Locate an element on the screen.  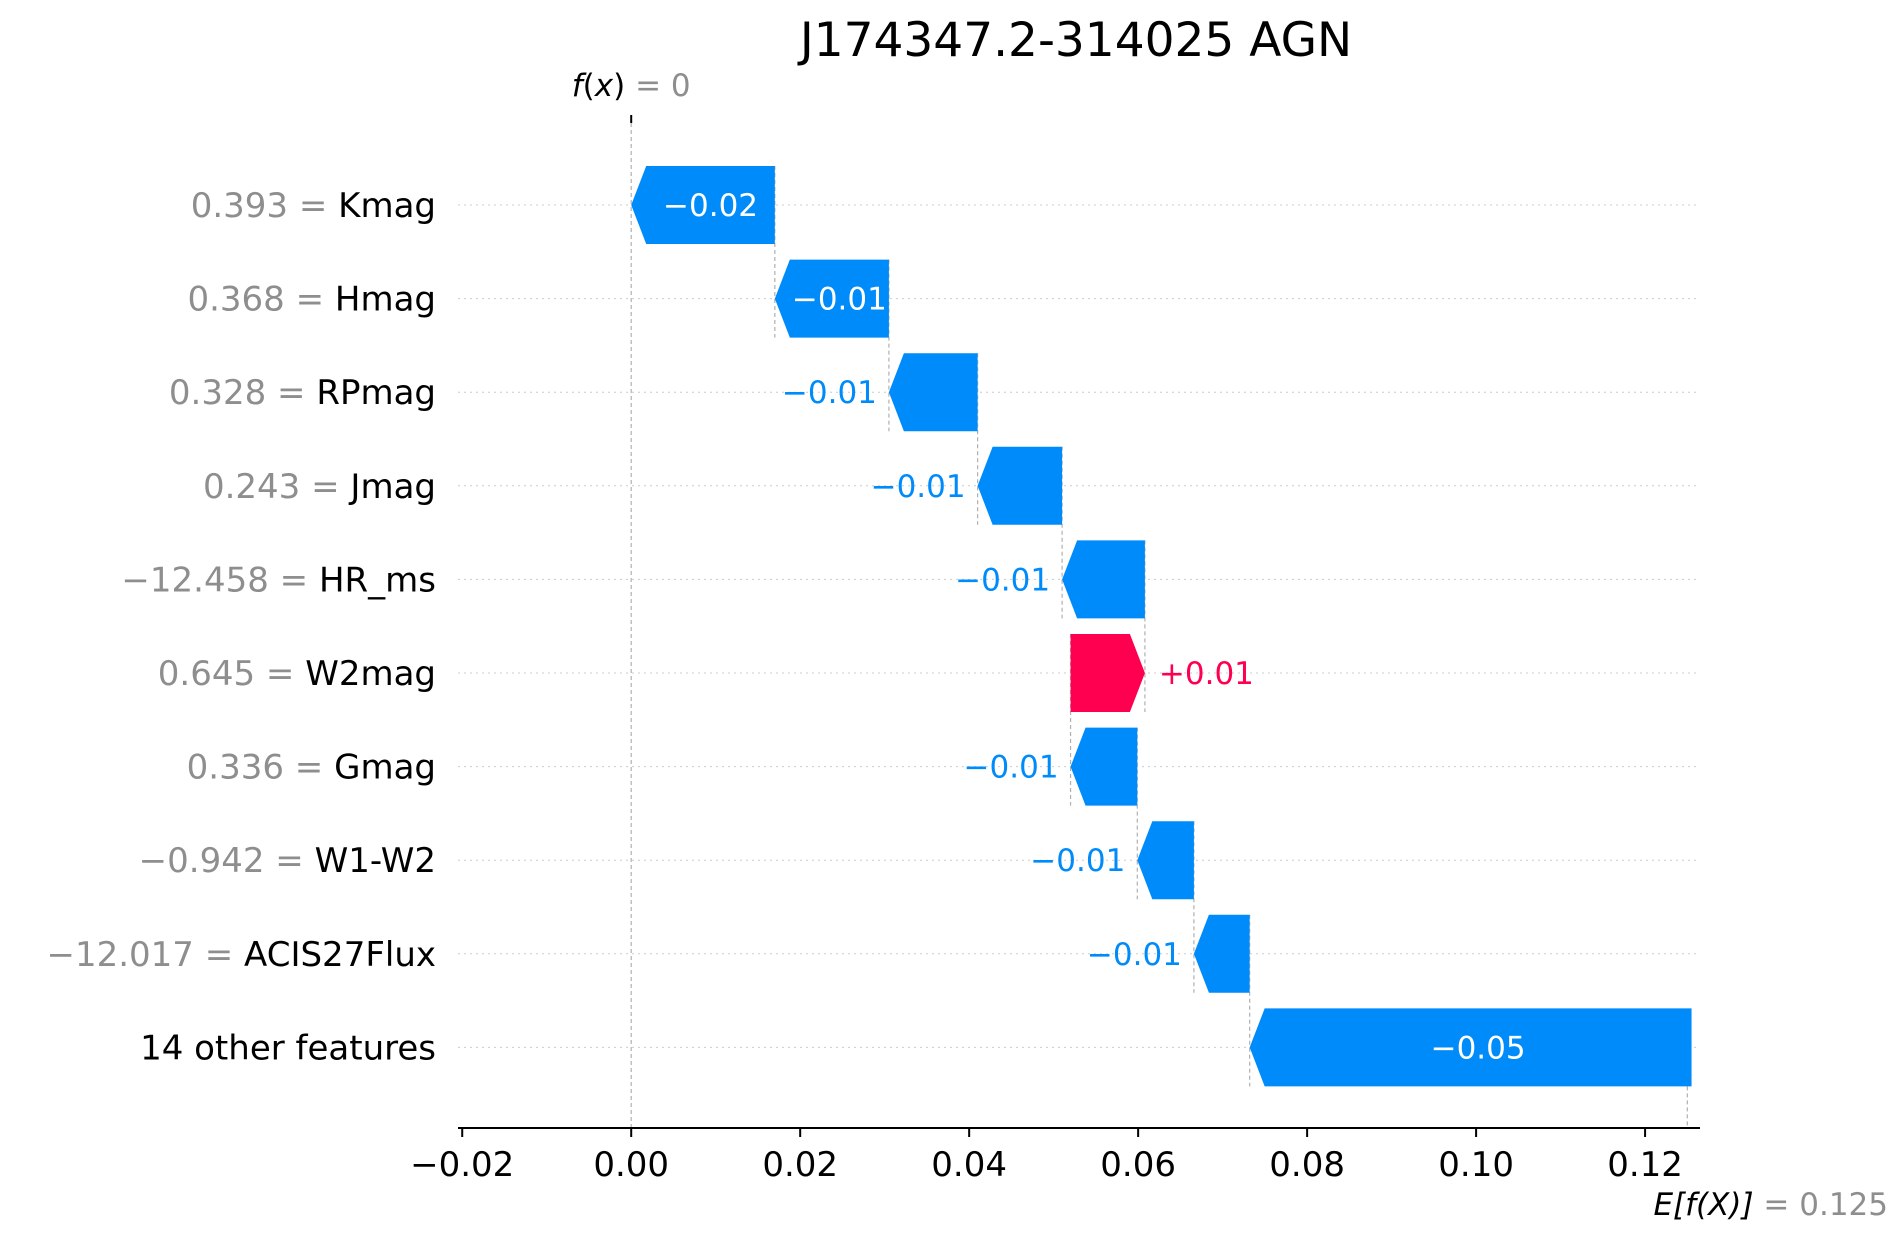
bar-gmag is located at coordinates (1104, 766).